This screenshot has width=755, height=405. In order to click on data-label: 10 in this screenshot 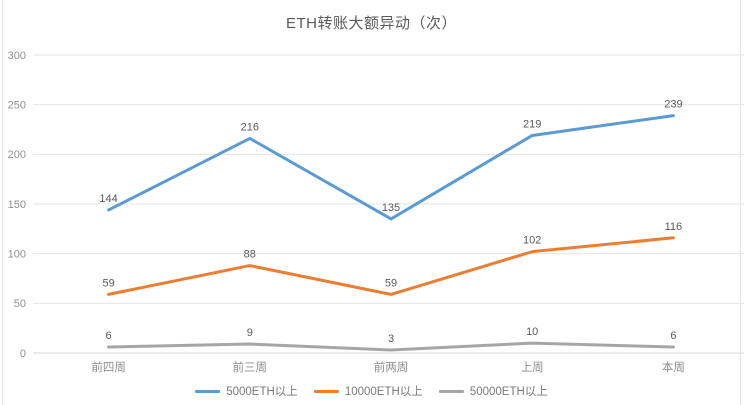, I will do `click(532, 332)`.